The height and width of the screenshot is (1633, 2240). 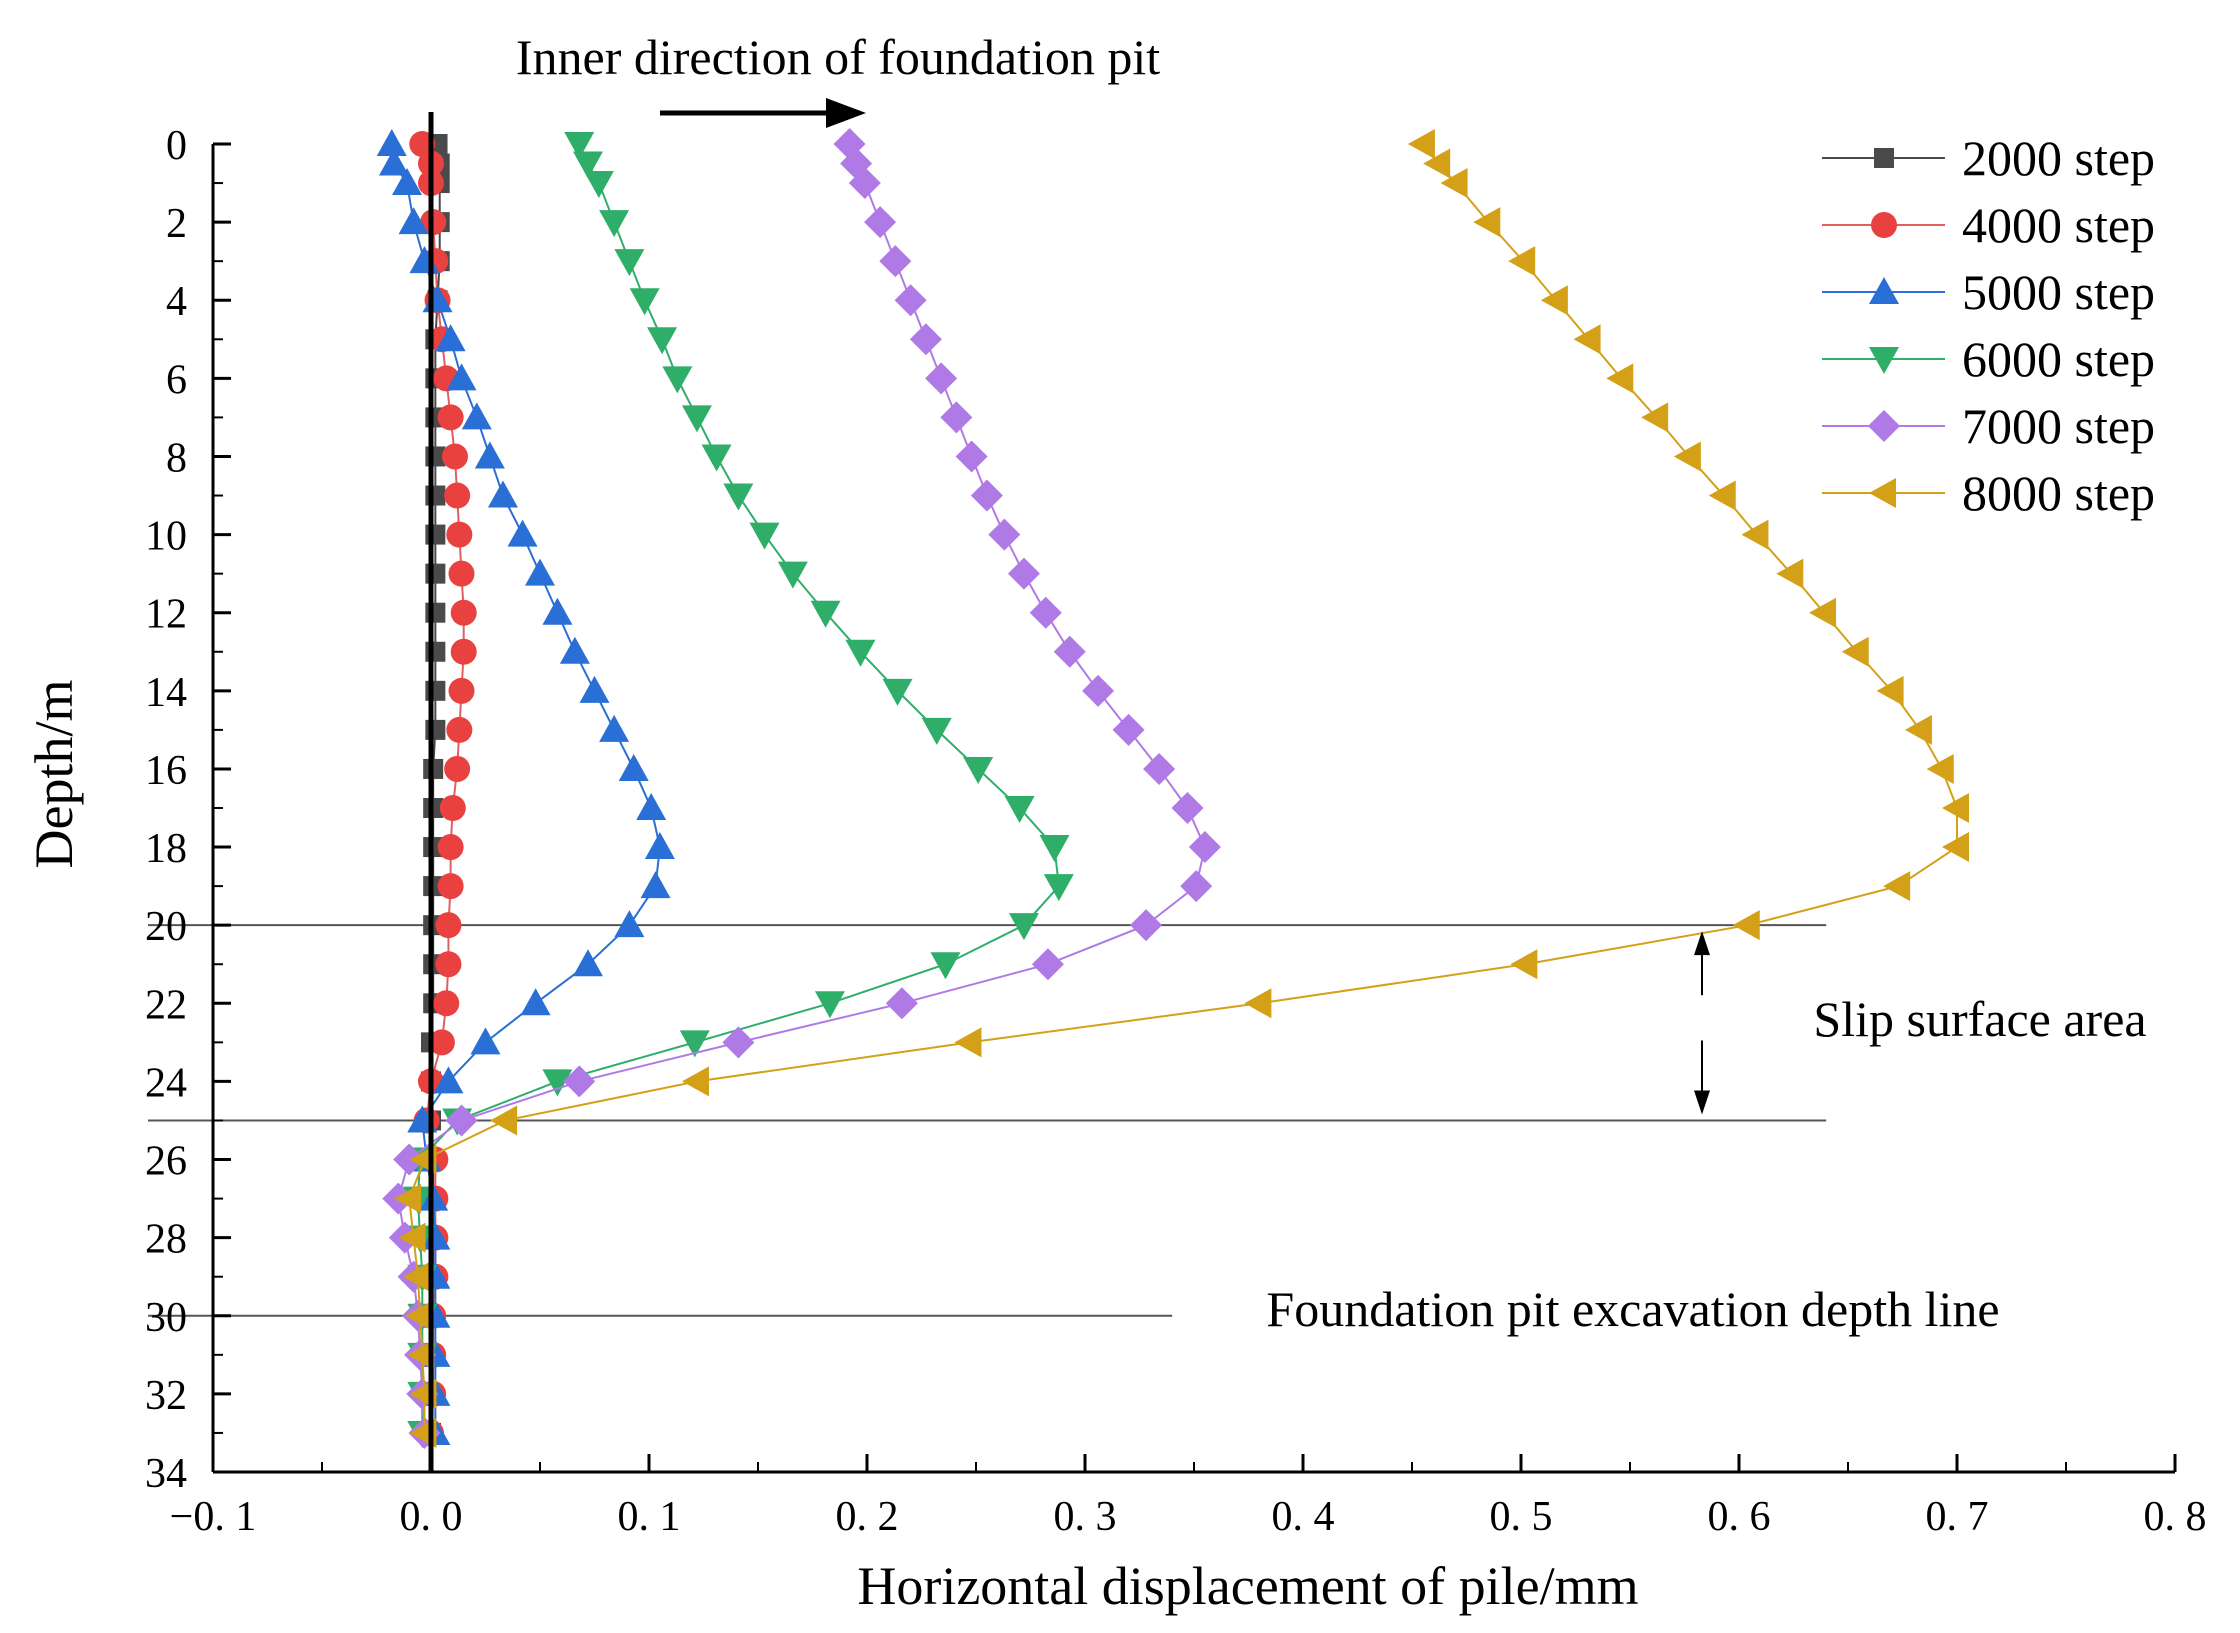 I want to click on y-tick-label: 16, so click(x=166, y=771).